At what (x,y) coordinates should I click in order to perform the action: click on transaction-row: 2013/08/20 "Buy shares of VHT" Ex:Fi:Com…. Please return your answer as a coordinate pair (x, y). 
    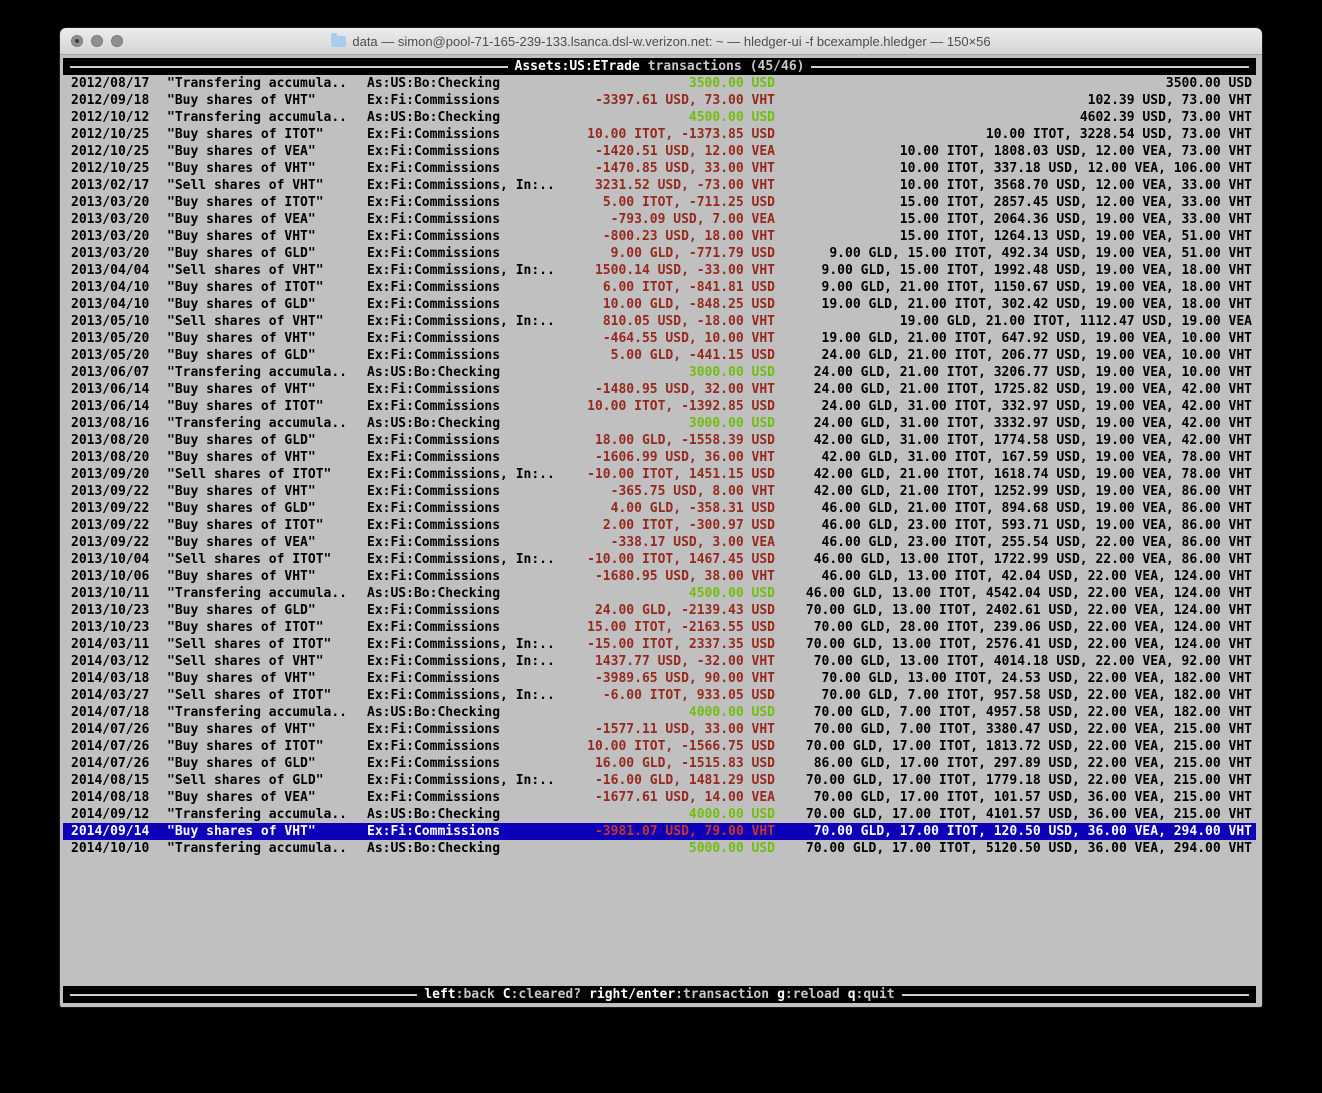
    Looking at the image, I should click on (659, 457).